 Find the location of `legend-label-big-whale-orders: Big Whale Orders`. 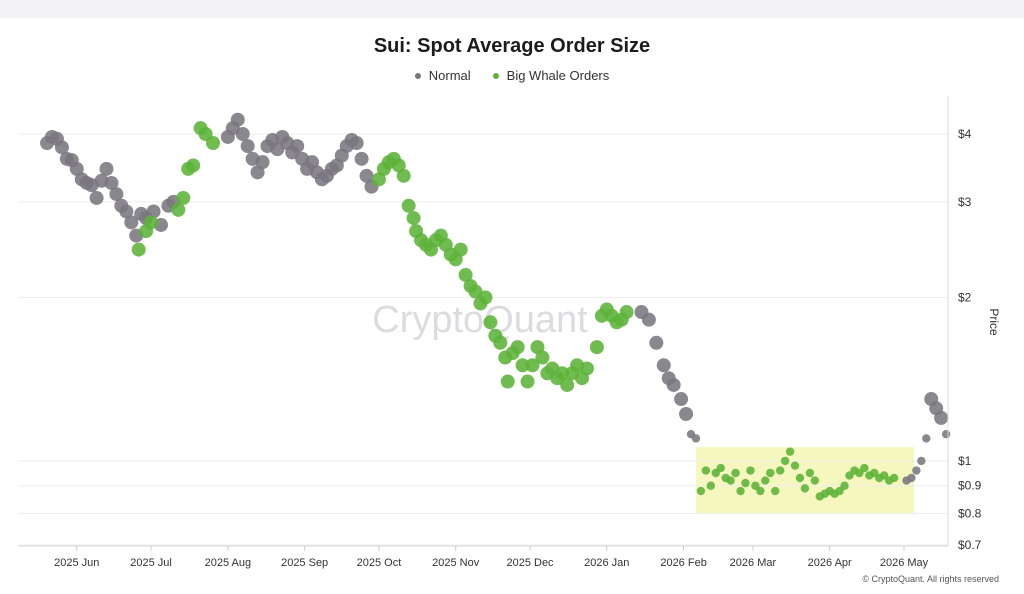

legend-label-big-whale-orders: Big Whale Orders is located at coordinates (558, 75).